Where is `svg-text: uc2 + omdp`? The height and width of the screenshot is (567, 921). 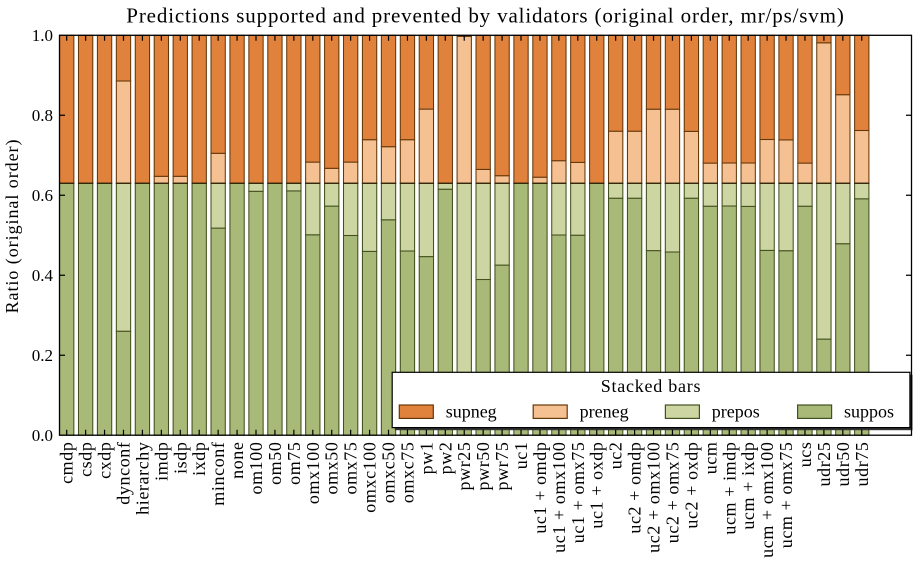
svg-text: uc2 + omdp is located at coordinates (635, 488).